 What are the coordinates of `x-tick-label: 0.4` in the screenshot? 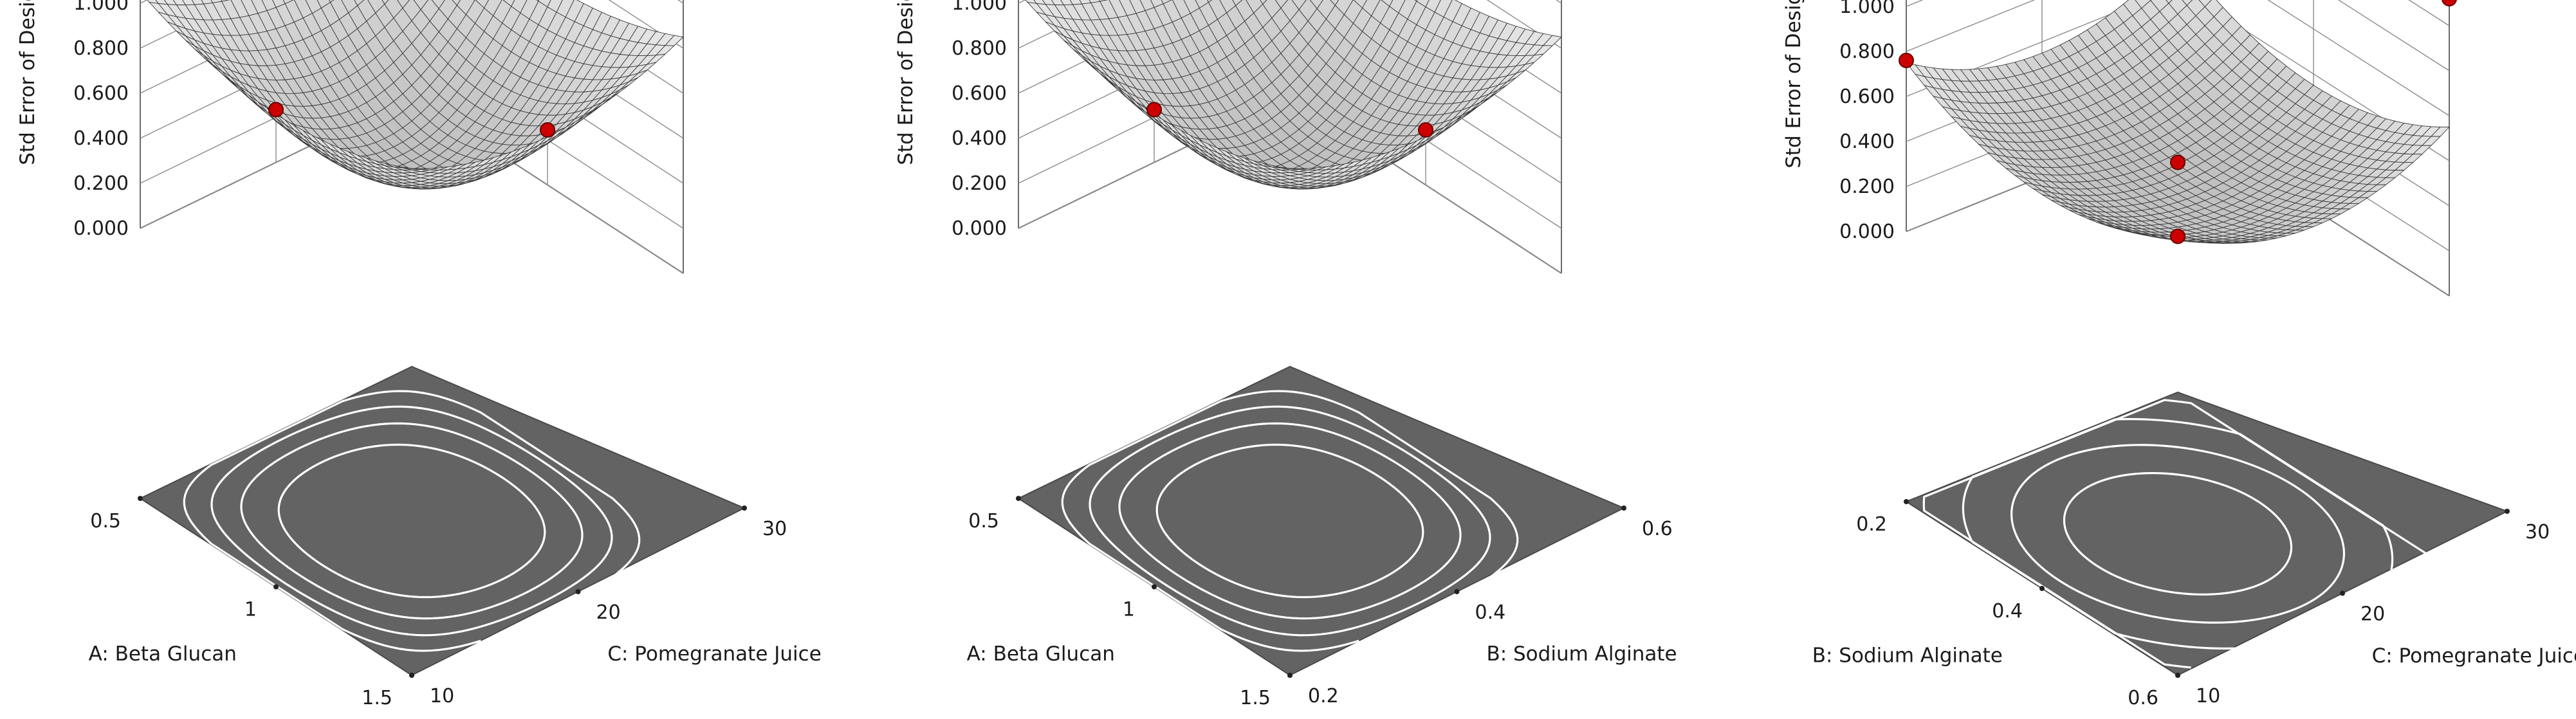 It's located at (2007, 611).